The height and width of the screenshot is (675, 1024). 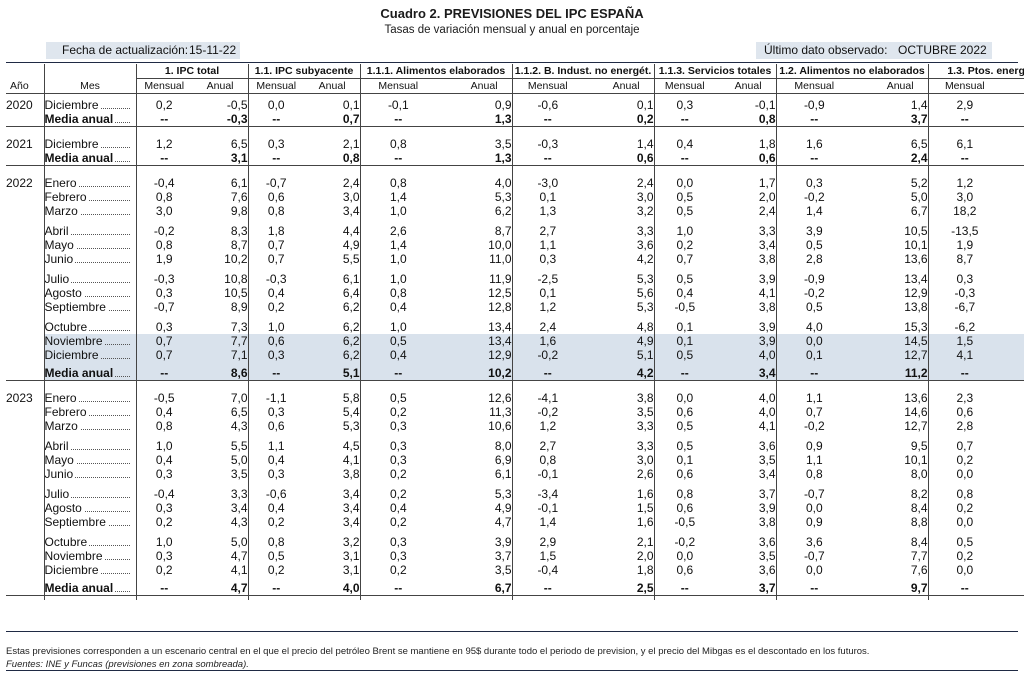 What do you see at coordinates (964, 105) in the screenshot?
I see `monthly-value-cell: 2,9` at bounding box center [964, 105].